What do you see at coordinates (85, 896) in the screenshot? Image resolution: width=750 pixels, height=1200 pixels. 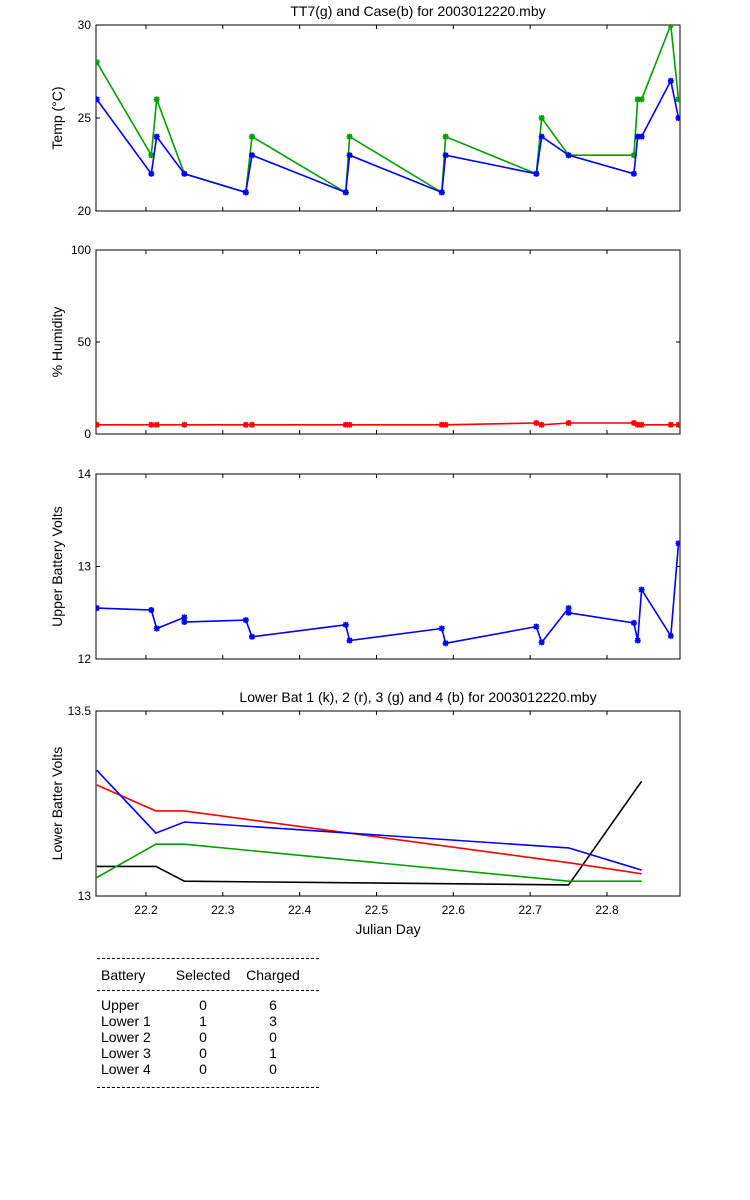 I see `y-tick-label: 13` at bounding box center [85, 896].